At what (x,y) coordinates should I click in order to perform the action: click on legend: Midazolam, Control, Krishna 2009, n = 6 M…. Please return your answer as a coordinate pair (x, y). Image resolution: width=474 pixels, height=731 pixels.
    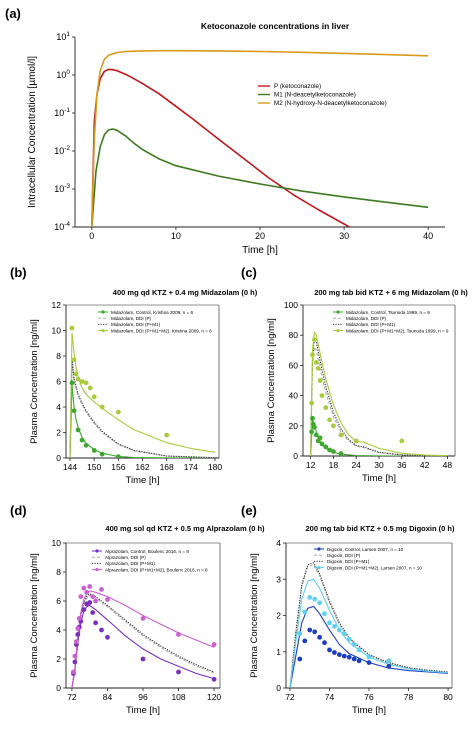
    Looking at the image, I should click on (155, 321).